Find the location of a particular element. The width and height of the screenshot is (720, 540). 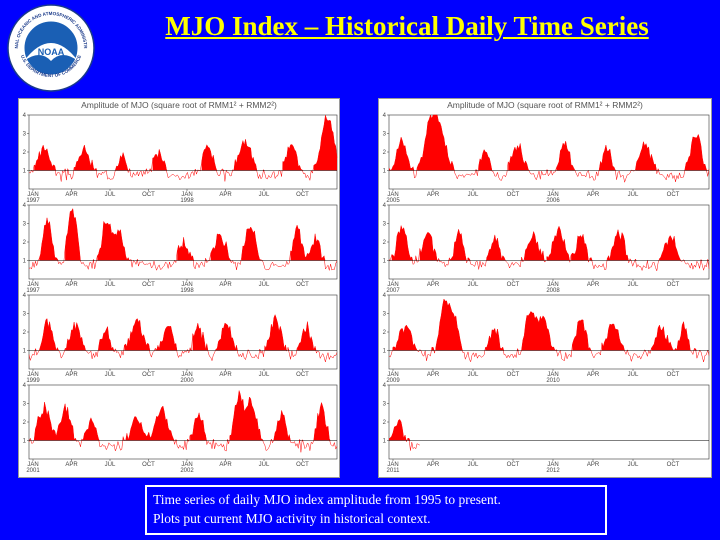

year-label: 1997 is located at coordinates (33, 201).